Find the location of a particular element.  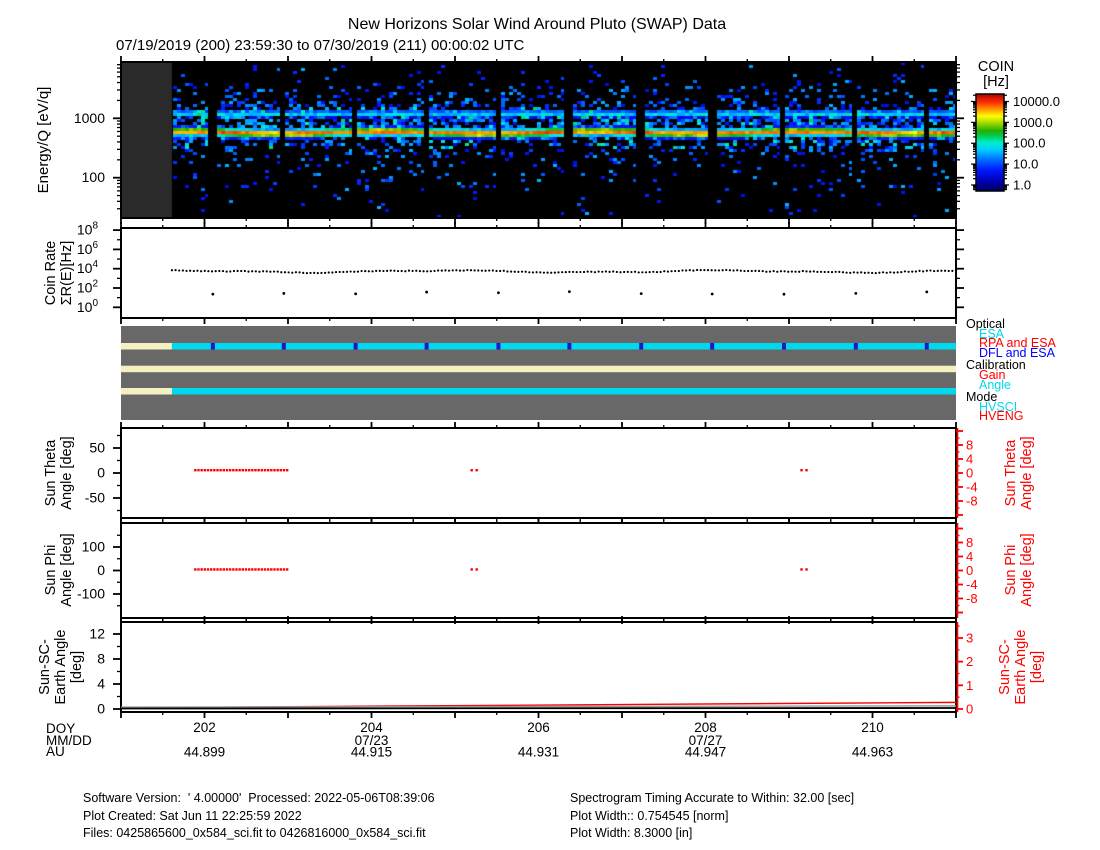

legend-item-hveng: HVENG is located at coordinates (1001, 416).